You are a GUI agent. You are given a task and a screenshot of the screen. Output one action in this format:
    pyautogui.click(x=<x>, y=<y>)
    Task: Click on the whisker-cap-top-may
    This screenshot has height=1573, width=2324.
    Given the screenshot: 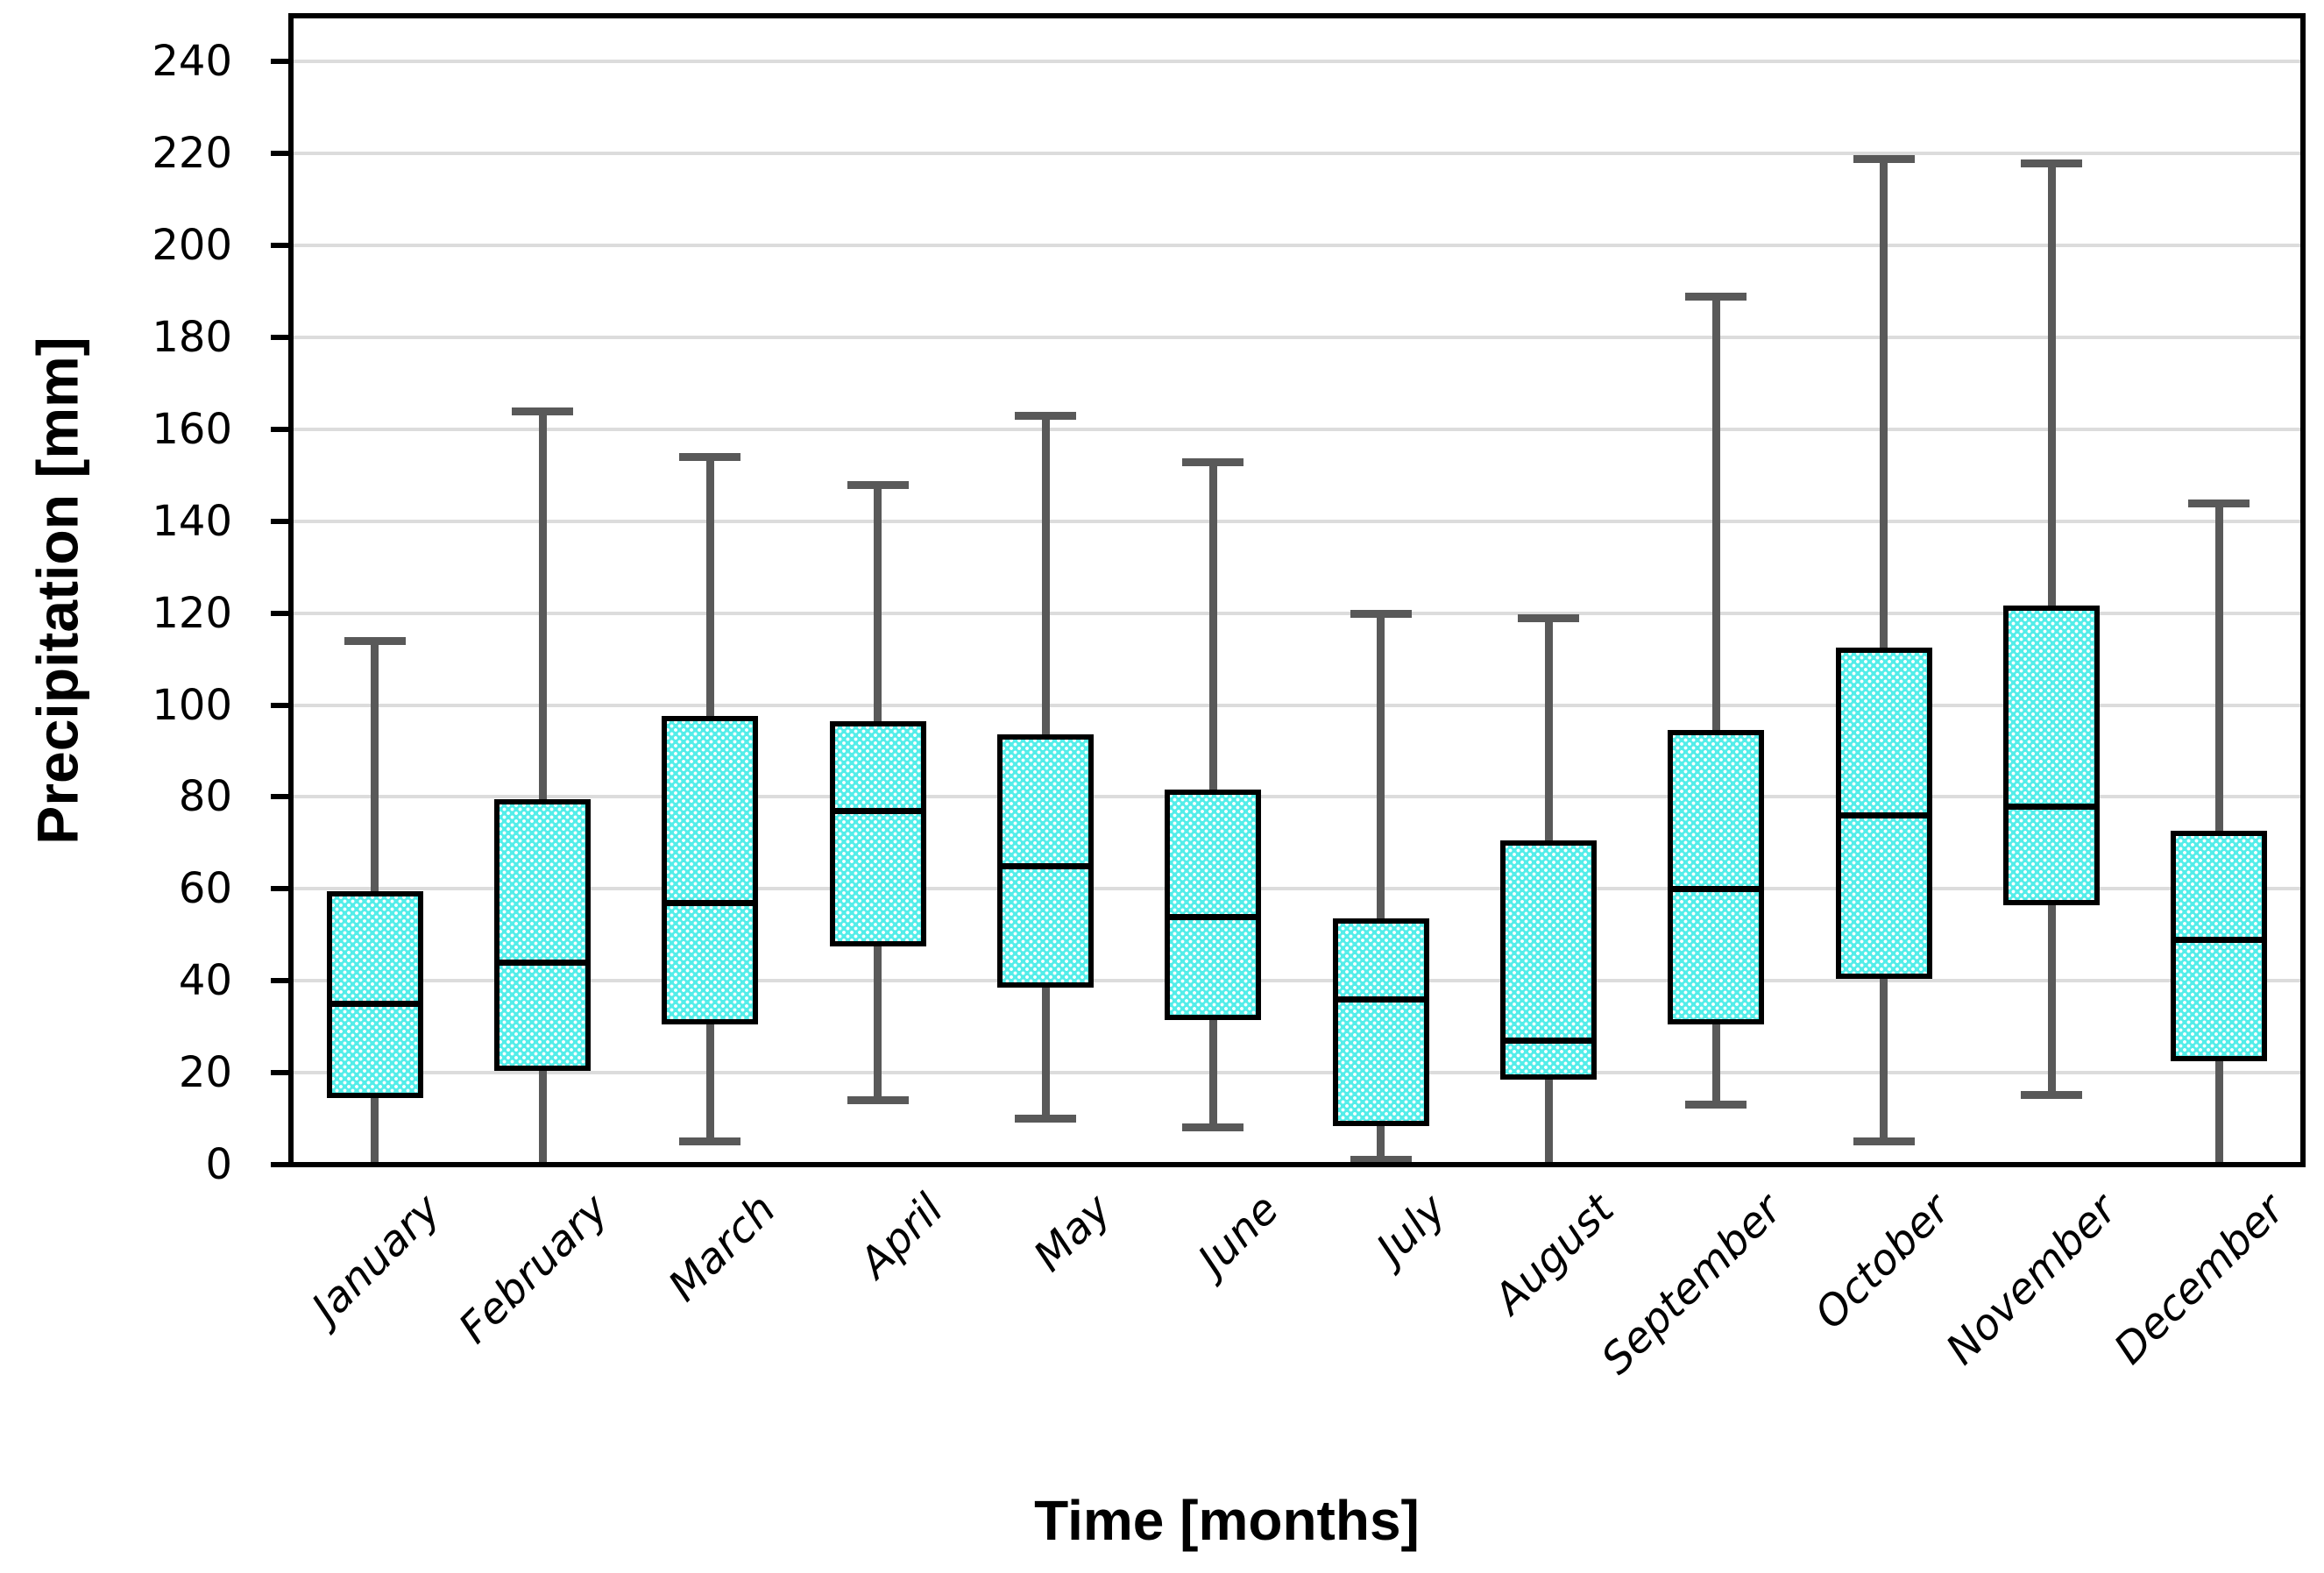 What is the action you would take?
    pyautogui.click(x=1045, y=416)
    